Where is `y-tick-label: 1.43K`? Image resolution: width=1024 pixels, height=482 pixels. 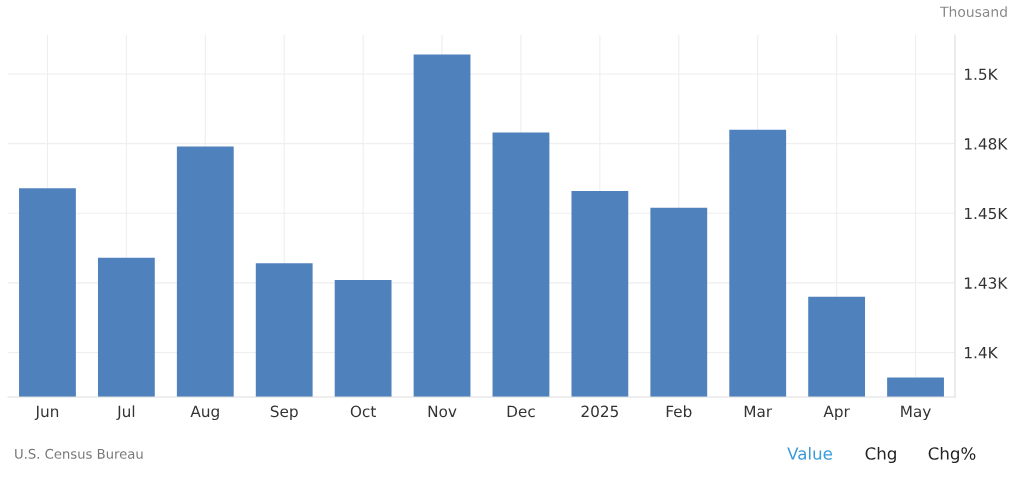
y-tick-label: 1.43K is located at coordinates (986, 283).